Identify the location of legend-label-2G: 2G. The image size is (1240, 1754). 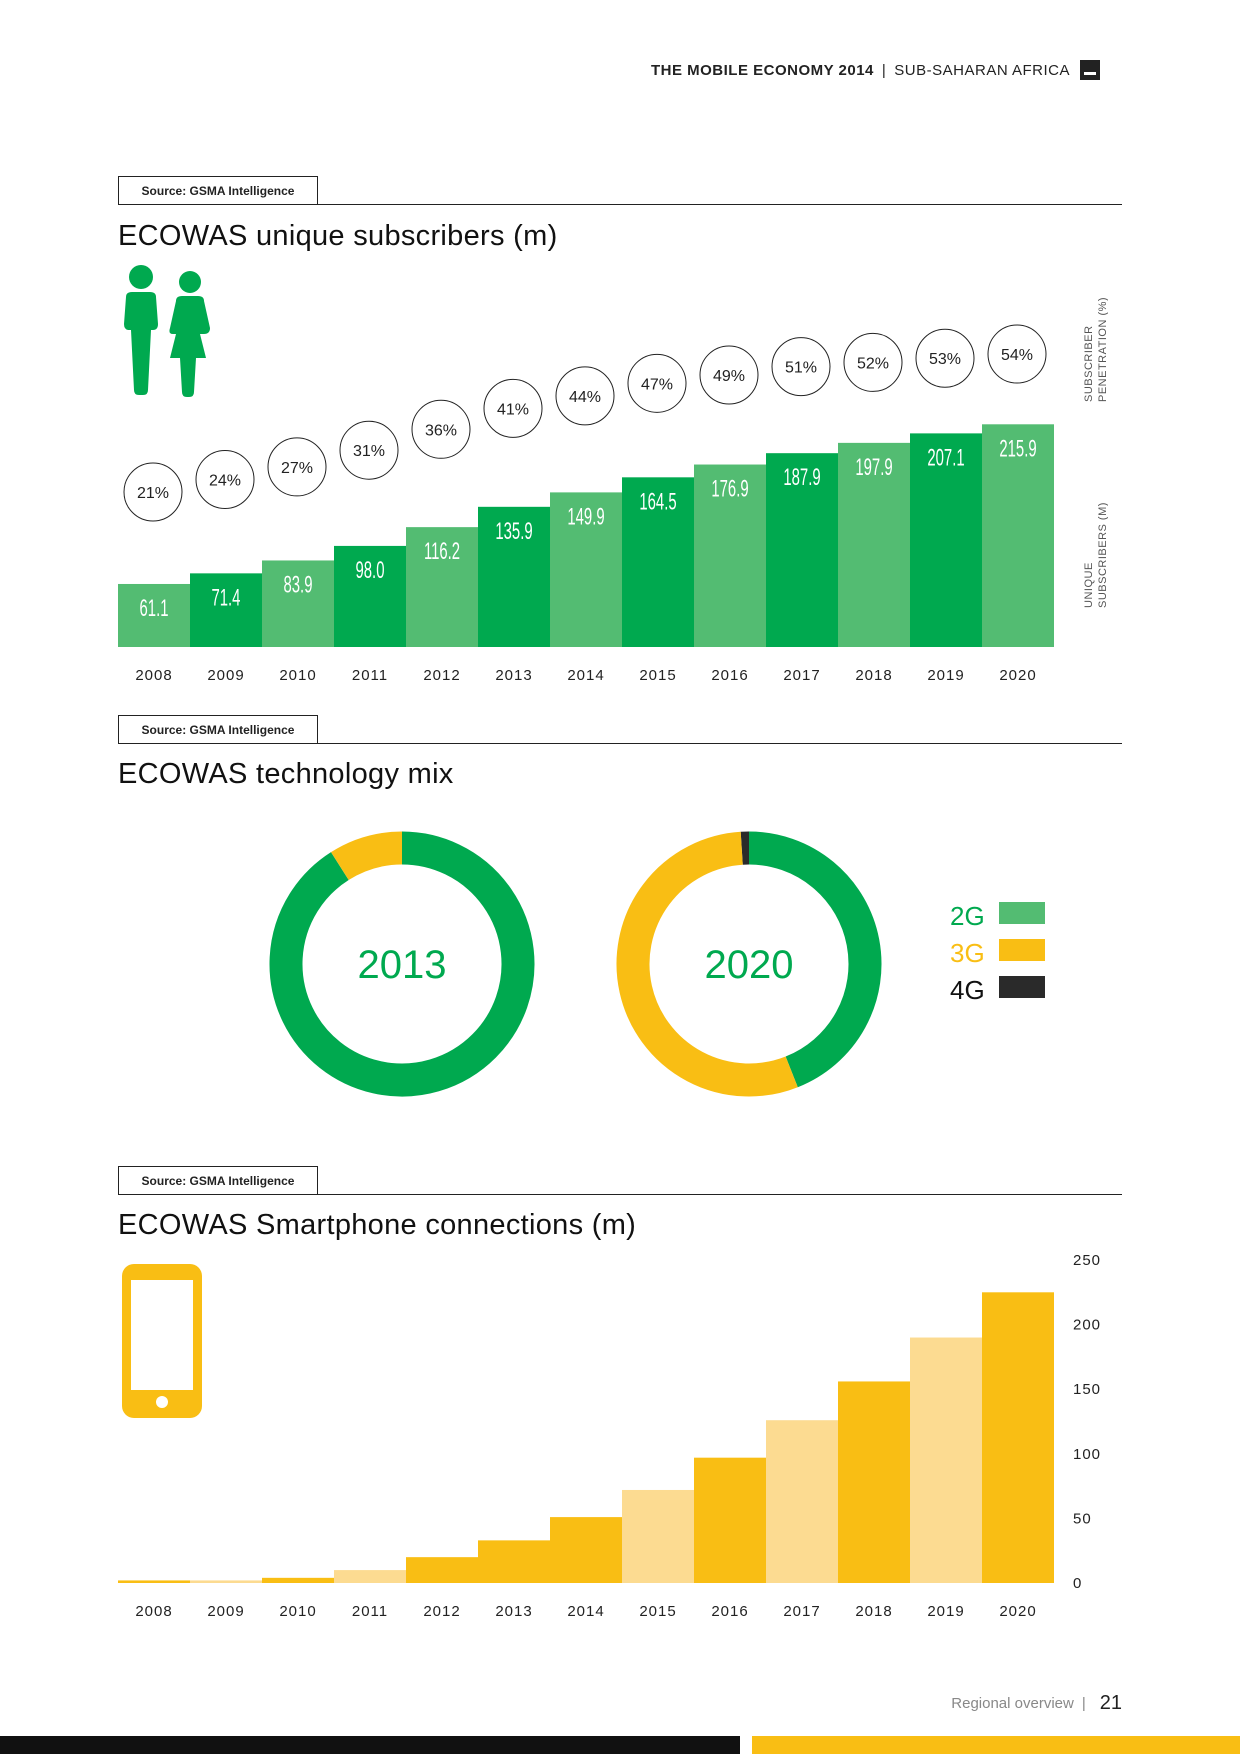
(967, 916).